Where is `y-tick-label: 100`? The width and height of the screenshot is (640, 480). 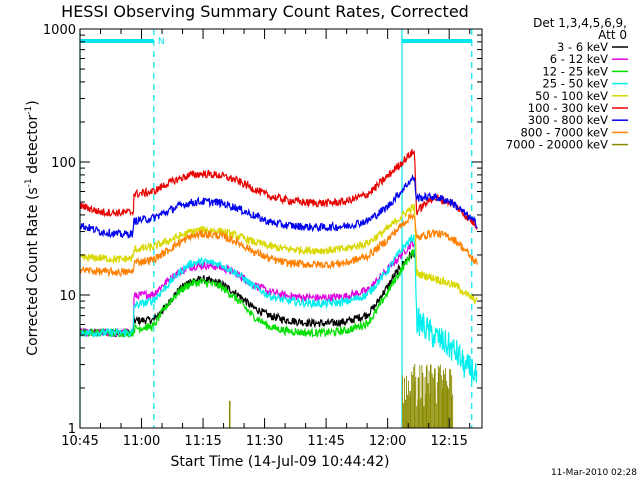
y-tick-label: 100 is located at coordinates (63, 163).